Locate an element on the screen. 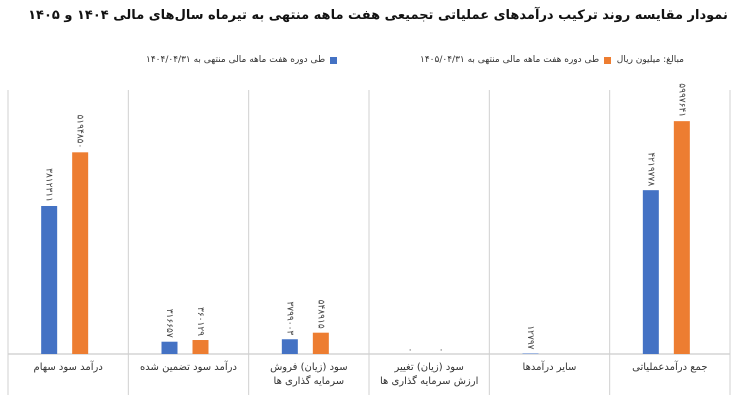 The image size is (756, 412). data-label: ۳۱۶۶۵۷ is located at coordinates (169, 323).